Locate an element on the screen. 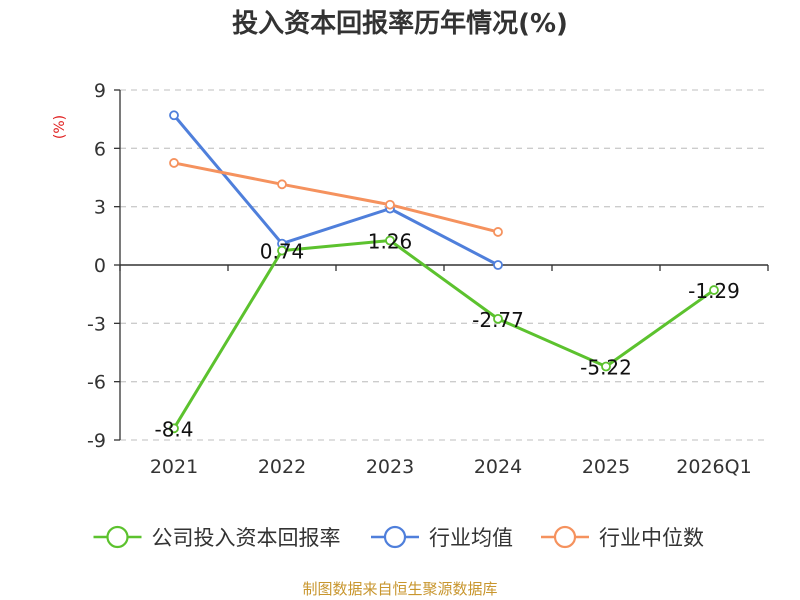 The width and height of the screenshot is (800, 600). y-tick-label: 6 is located at coordinates (100, 149).